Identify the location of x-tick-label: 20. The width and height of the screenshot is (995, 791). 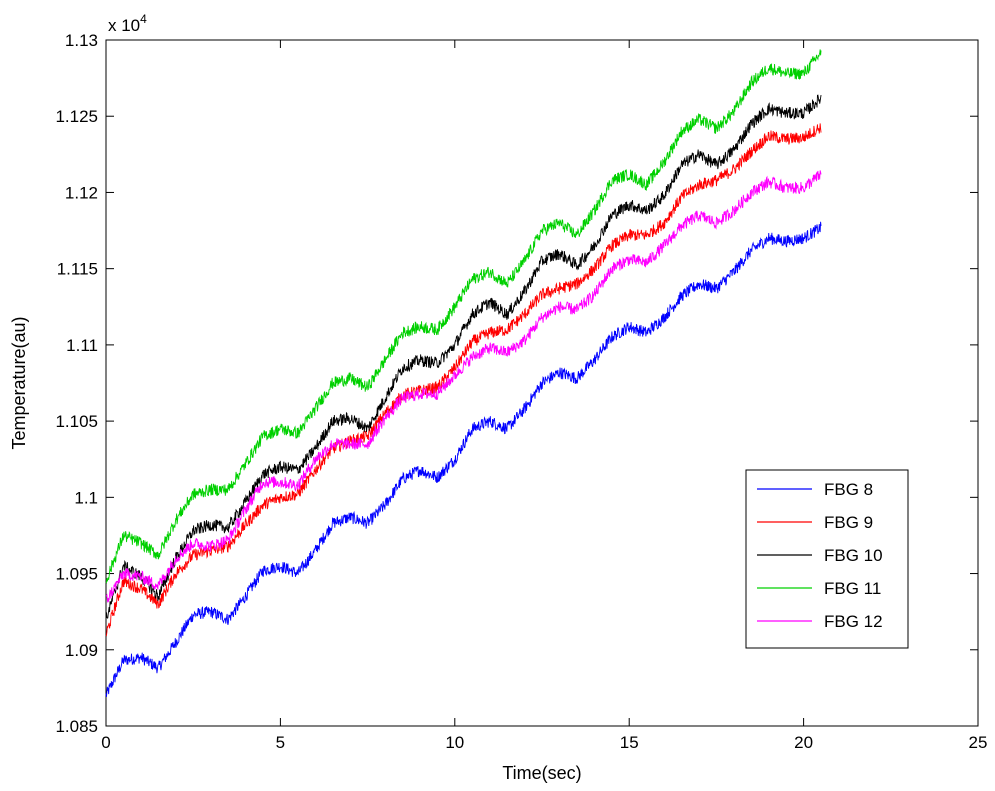
(803, 742).